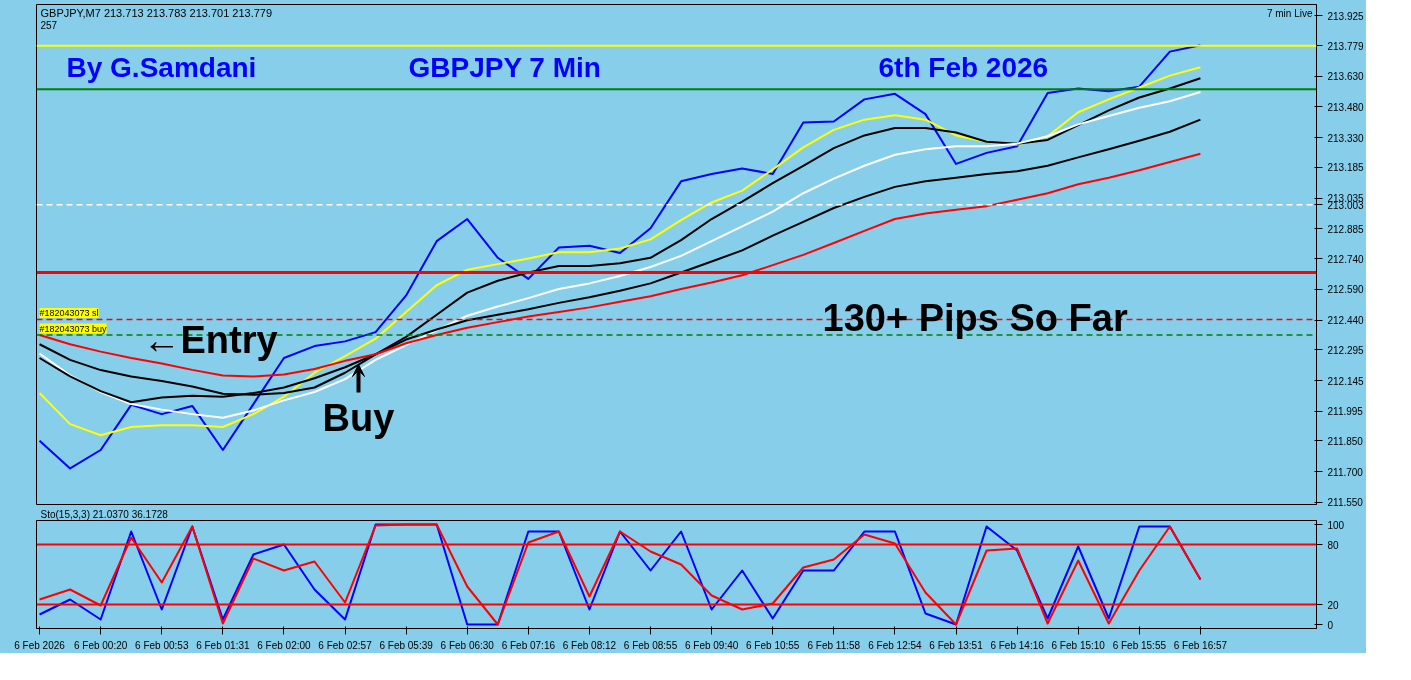  What do you see at coordinates (963, 67) in the screenshot?
I see `annotation: 6th Feb 2026` at bounding box center [963, 67].